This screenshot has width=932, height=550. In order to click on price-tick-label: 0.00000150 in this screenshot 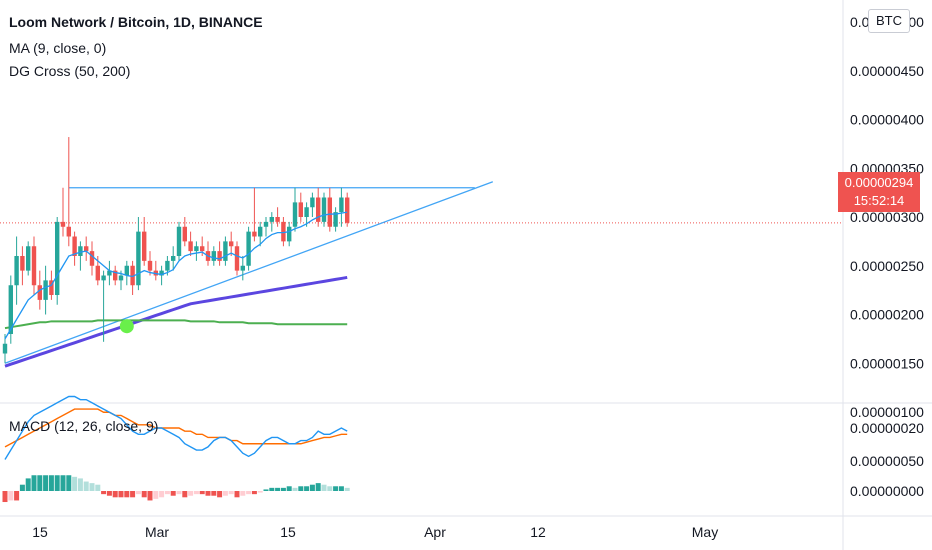, I will do `click(887, 363)`.